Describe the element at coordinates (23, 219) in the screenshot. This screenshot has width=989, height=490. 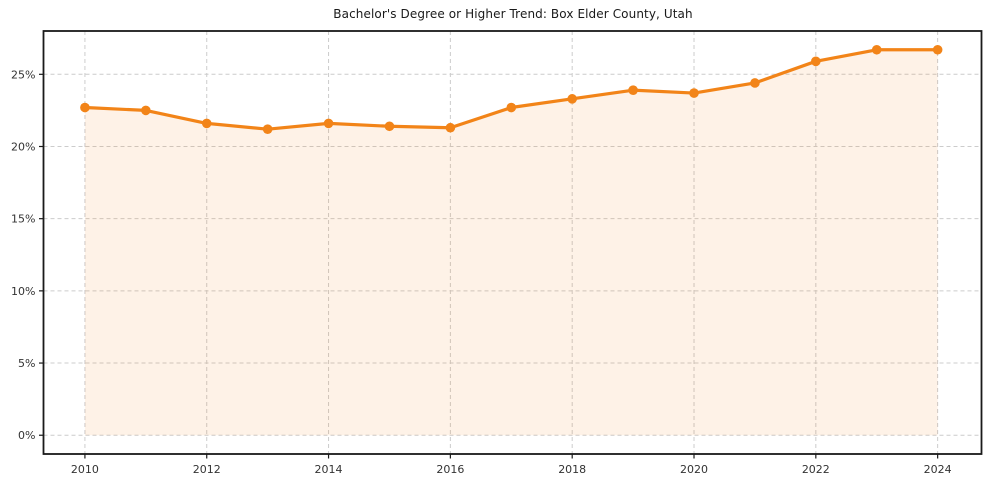
I see `y-axis-tick-label: 15%` at that location.